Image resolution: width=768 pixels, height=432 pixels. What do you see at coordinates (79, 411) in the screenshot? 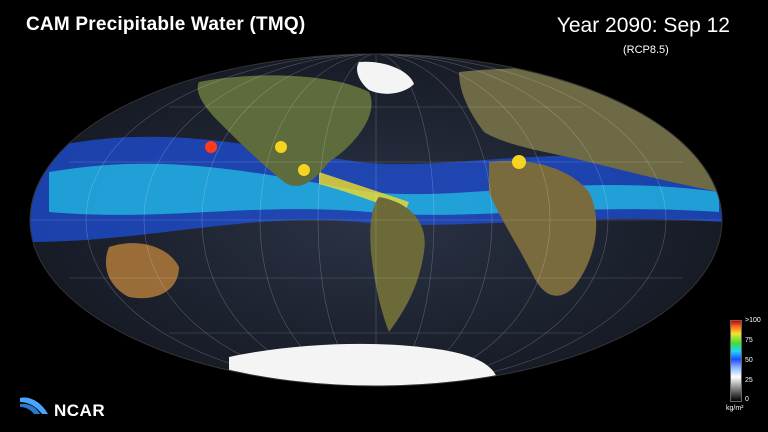
I see `ncar-logo-text: NCAR` at bounding box center [79, 411].